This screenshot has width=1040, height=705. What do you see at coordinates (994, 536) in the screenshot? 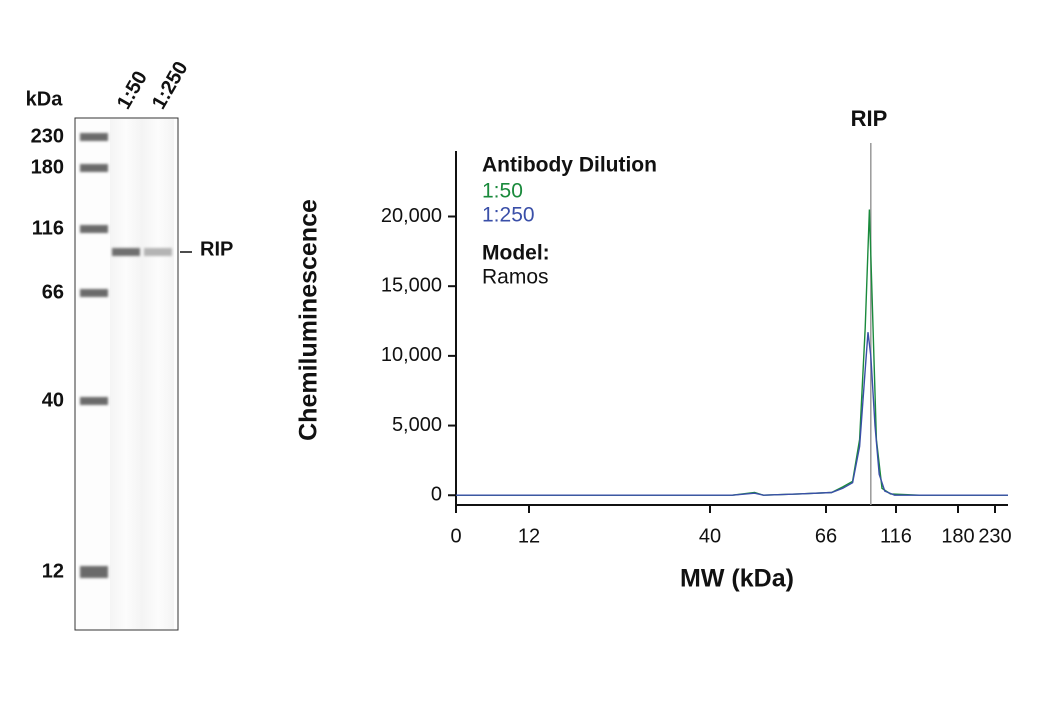
I see `x-tick-label: 230` at bounding box center [994, 536].